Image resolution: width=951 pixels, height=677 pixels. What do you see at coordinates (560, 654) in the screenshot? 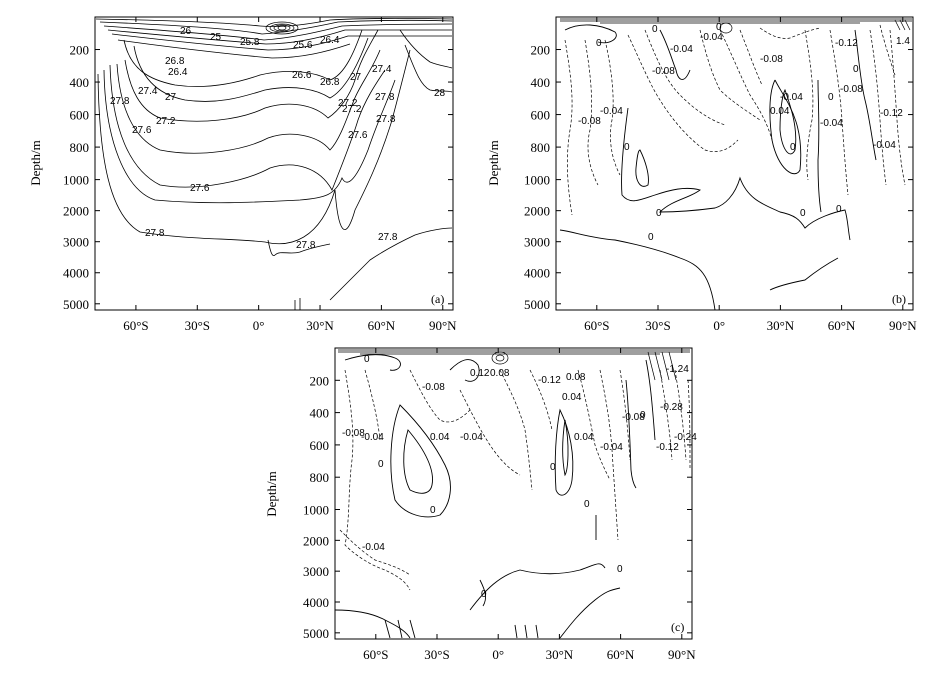
I see `x-tick-label: 30°N` at bounding box center [560, 654].